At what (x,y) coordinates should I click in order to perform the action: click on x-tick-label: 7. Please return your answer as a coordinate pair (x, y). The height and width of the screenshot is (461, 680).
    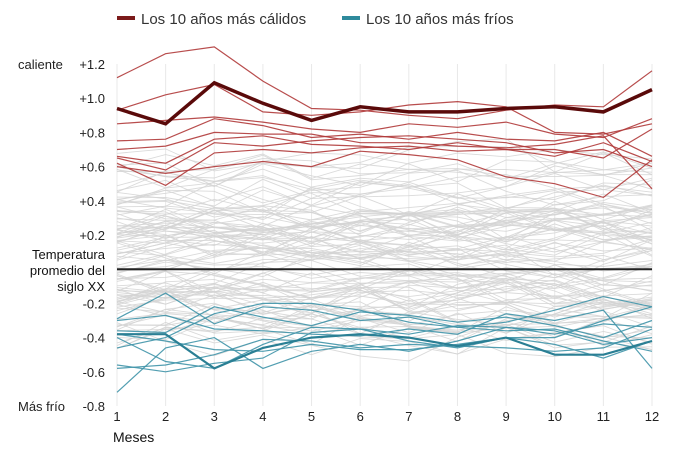
    Looking at the image, I should click on (408, 416).